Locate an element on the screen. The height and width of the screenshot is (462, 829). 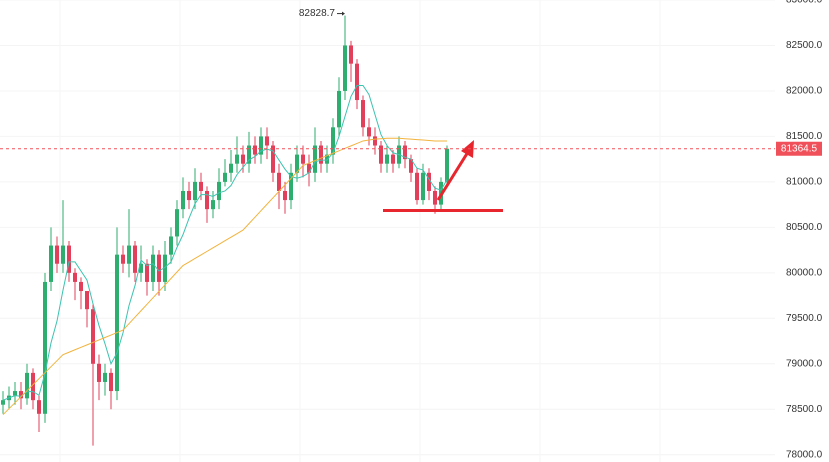
y-tick-label: 80000.0 is located at coordinates (804, 272).